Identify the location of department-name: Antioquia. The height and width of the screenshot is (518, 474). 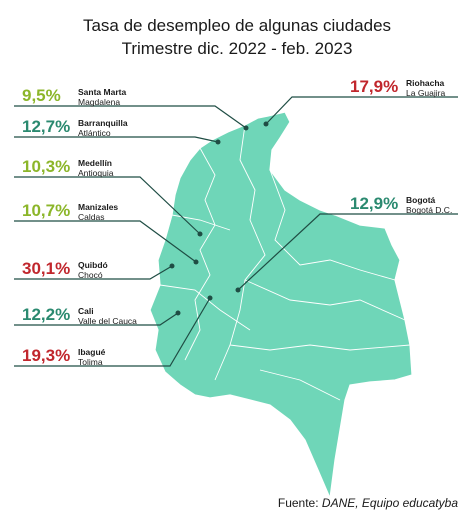
(96, 173).